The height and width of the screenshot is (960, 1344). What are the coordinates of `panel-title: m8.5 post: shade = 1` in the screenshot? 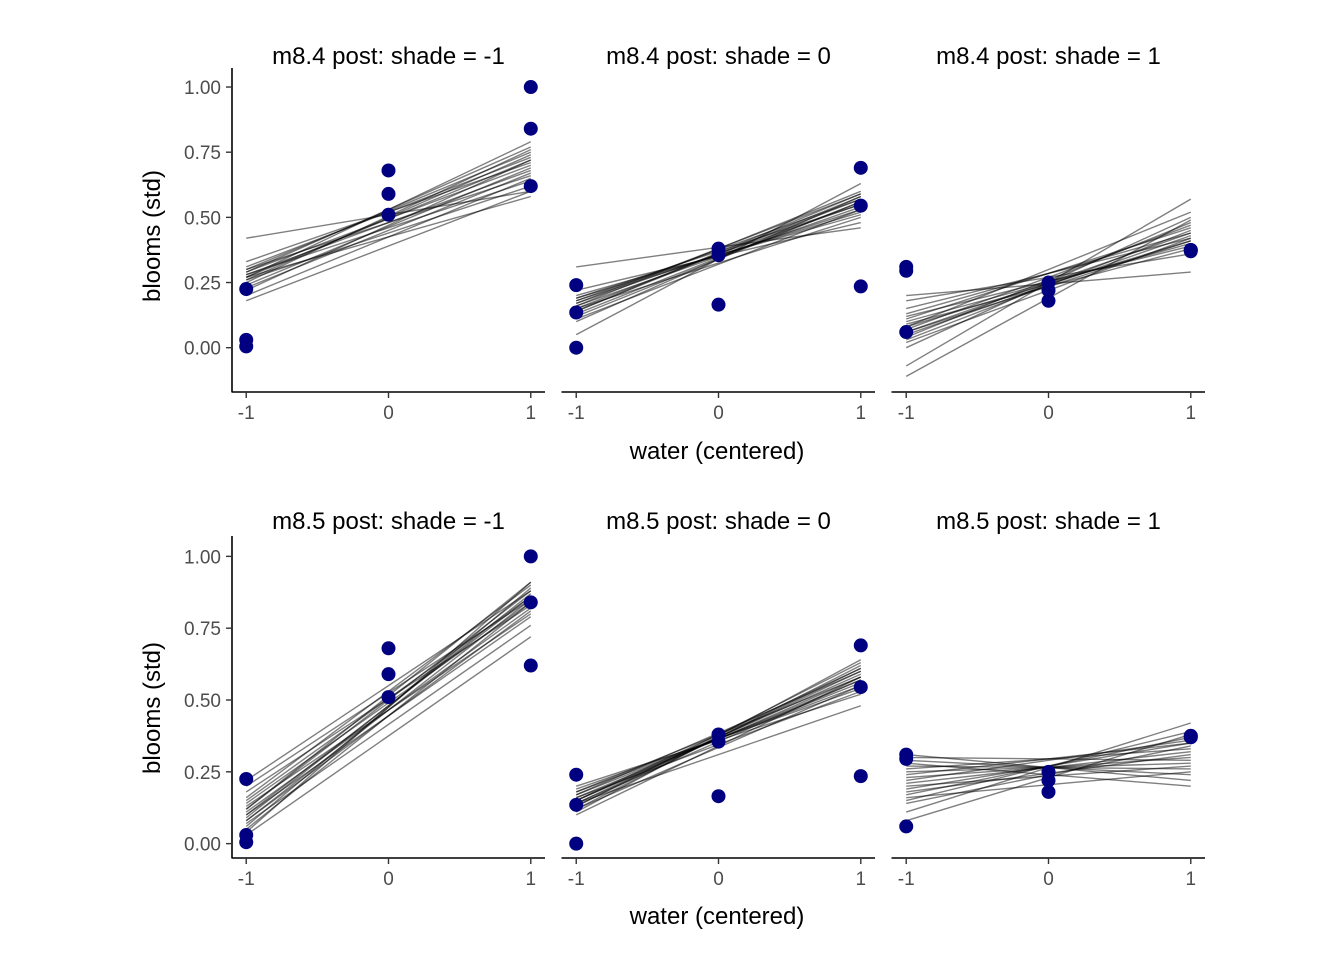 It's located at (1048, 521).